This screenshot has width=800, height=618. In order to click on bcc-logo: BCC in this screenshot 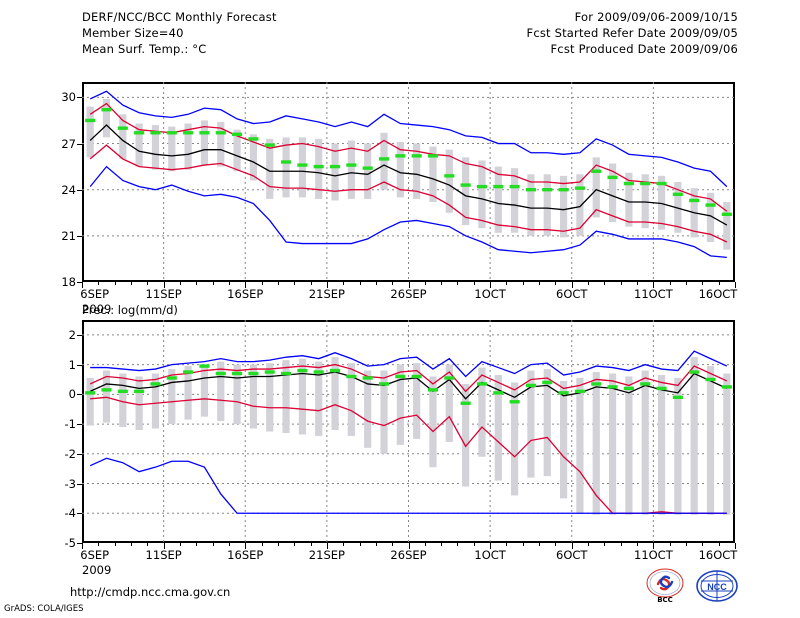, I will do `click(665, 587)`.